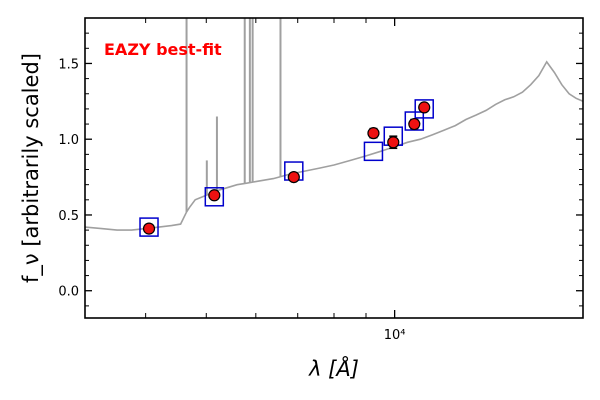 This screenshot has height=400, width=600. What do you see at coordinates (31, 168) in the screenshot?
I see `y-axis-label: f_ν [arbitrarily scaled]` at bounding box center [31, 168].